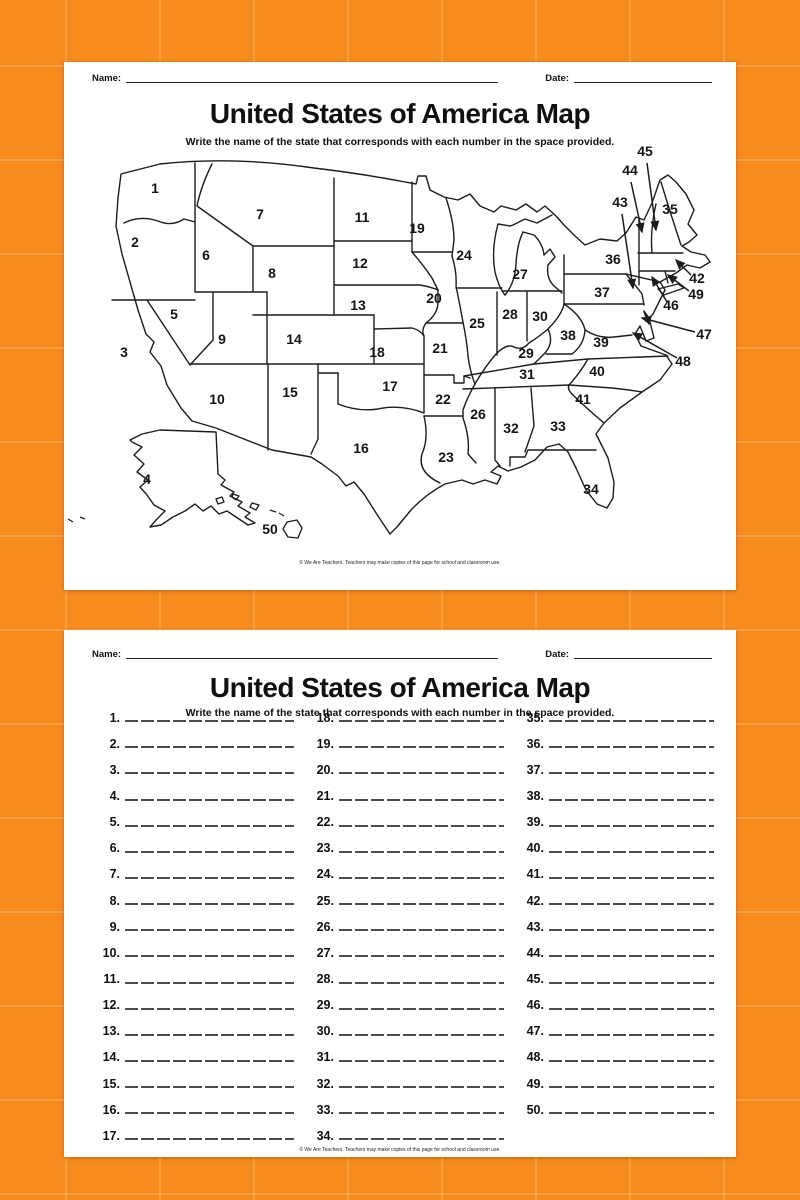 The height and width of the screenshot is (1200, 800). What do you see at coordinates (464, 255) in the screenshot?
I see `state-number-24: 24` at bounding box center [464, 255].